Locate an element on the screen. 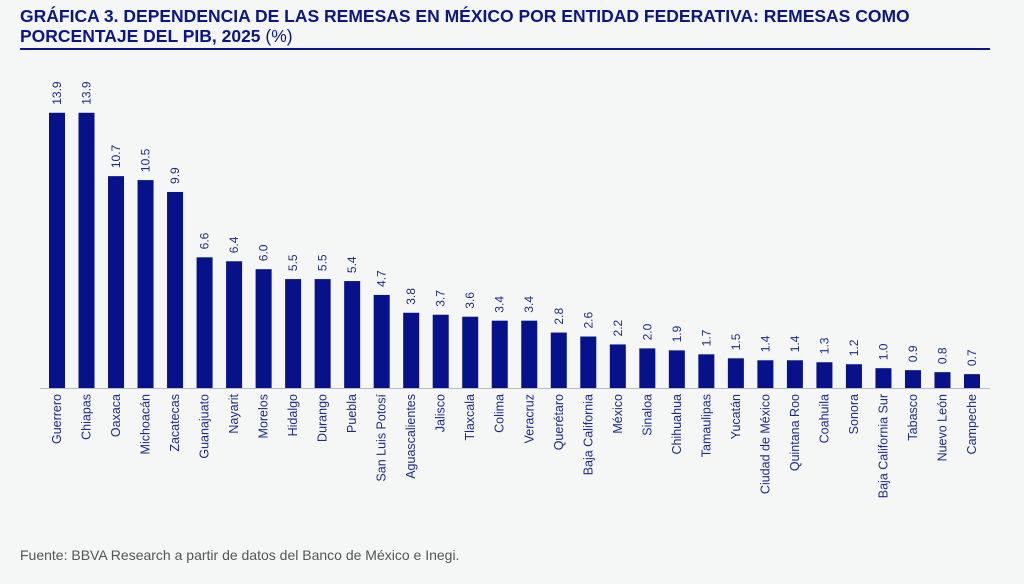 The width and height of the screenshot is (1024, 584). data-label: 1.2 is located at coordinates (854, 347).